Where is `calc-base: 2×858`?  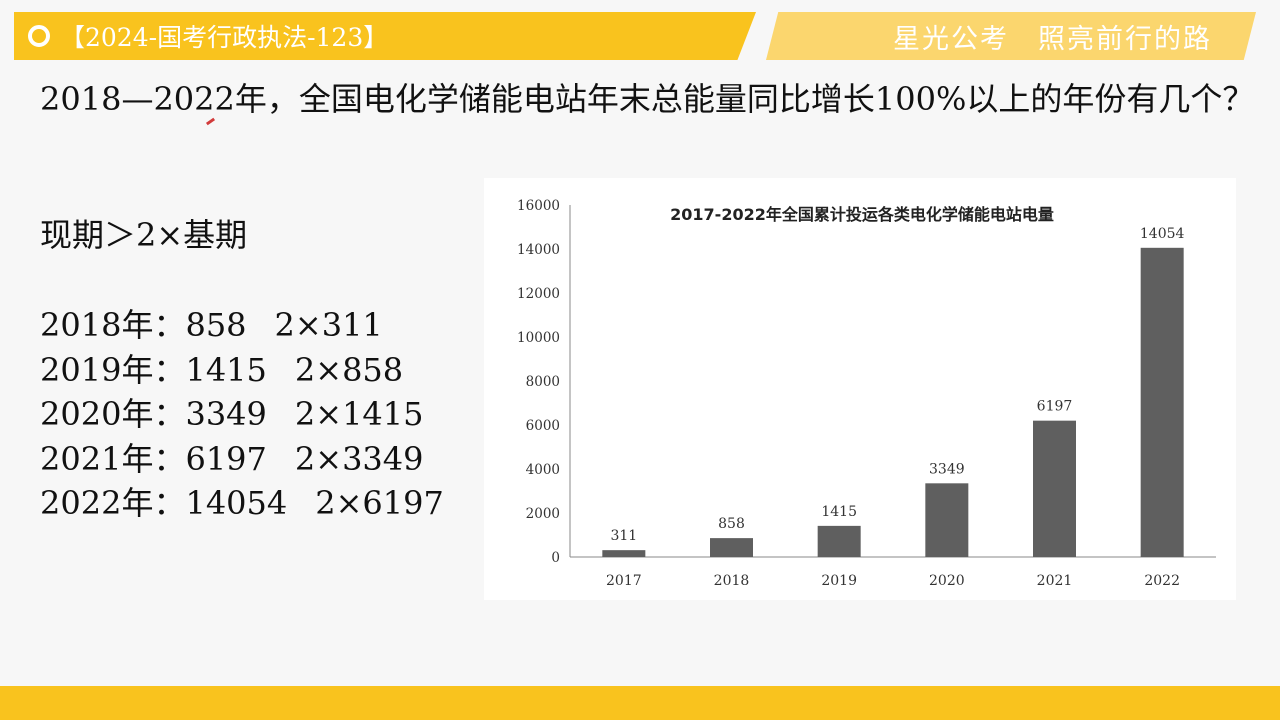 calc-base: 2×858 is located at coordinates (349, 369).